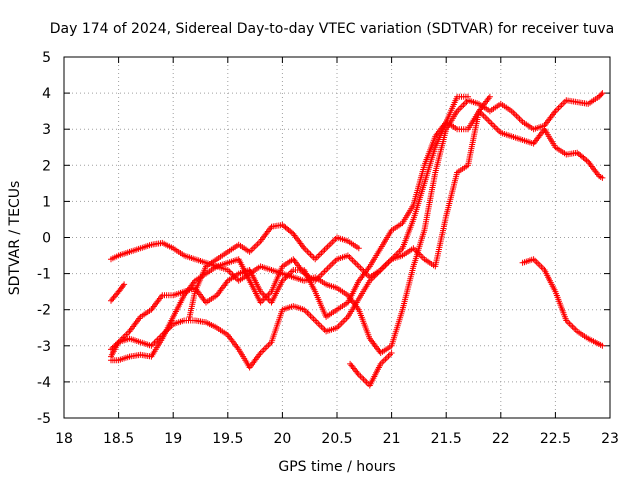 The image size is (640, 480). I want to click on series-track6, so click(118, 292).